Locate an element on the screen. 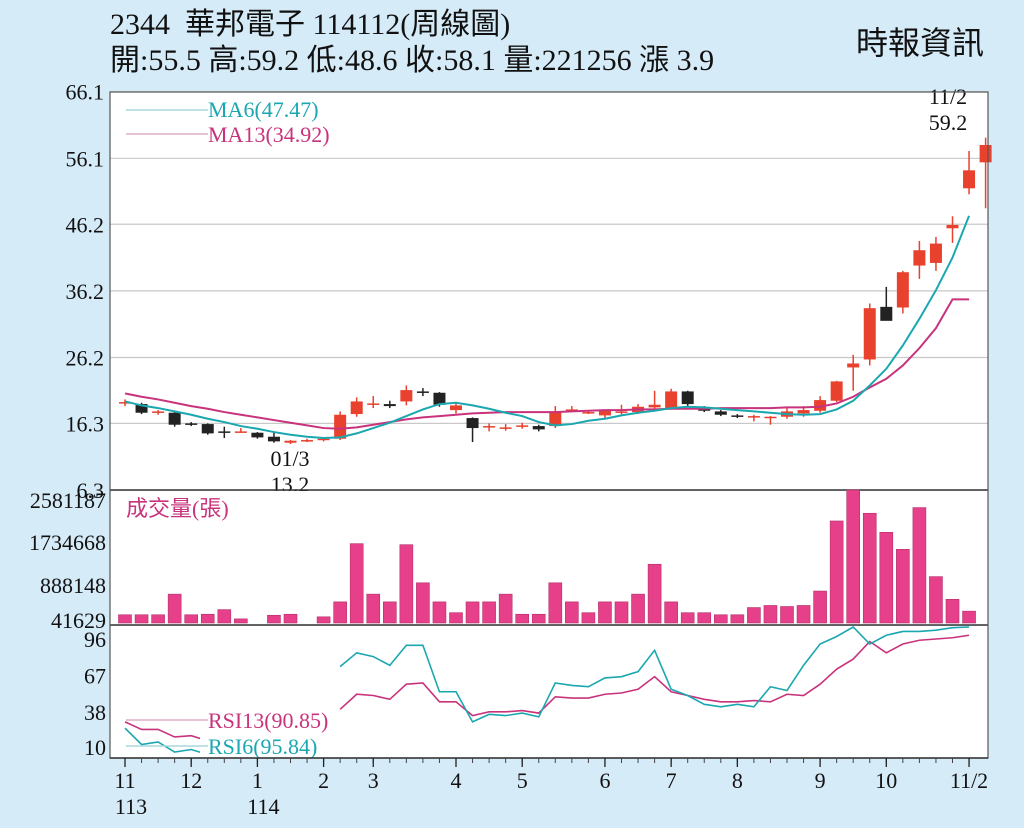 This screenshot has height=828, width=1024. price-tick-label: 16.3 is located at coordinates (85, 423).